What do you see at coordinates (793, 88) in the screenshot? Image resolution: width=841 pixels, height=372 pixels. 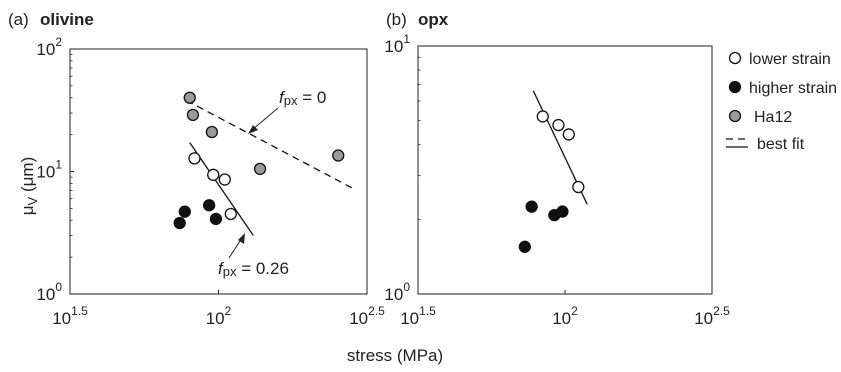 I see `svg-text: higher strain` at bounding box center [793, 88].